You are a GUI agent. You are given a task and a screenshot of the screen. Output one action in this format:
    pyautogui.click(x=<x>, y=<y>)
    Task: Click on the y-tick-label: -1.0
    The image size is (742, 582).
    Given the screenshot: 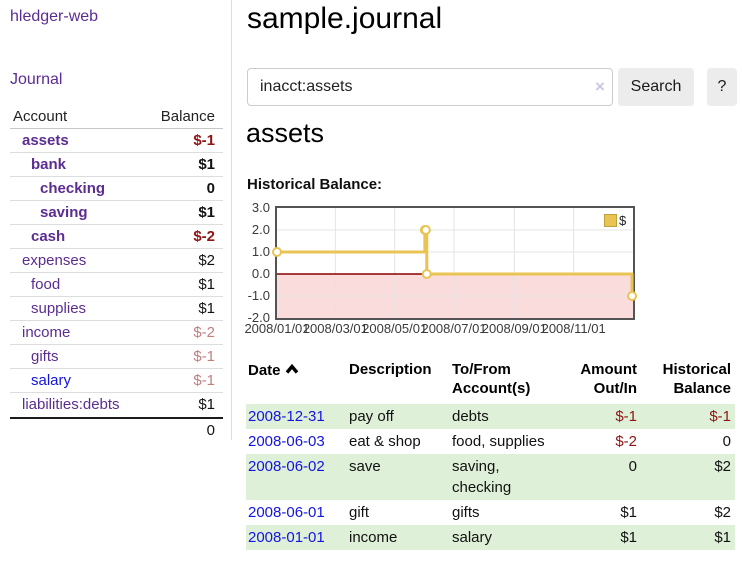 What is the action you would take?
    pyautogui.click(x=258, y=295)
    